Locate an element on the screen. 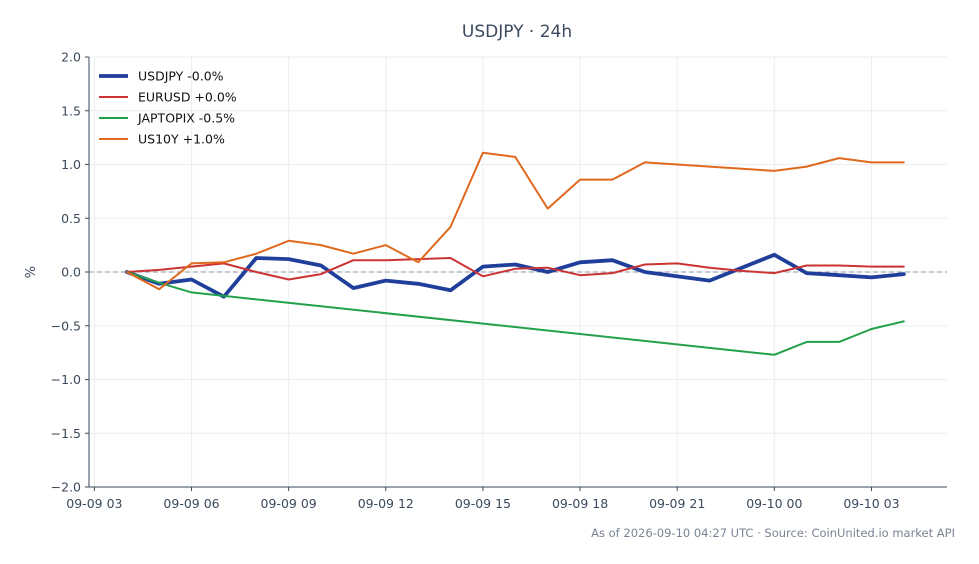  x-tick-label: 09-09 15 is located at coordinates (483, 503).